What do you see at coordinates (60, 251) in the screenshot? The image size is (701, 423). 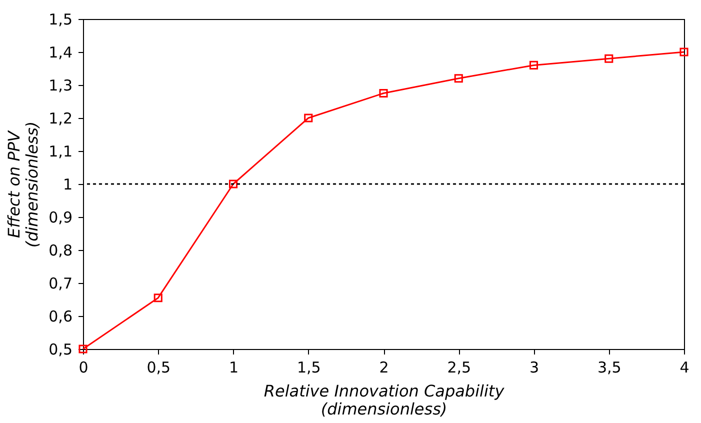 I see `y-tick-label: 0,8` at bounding box center [60, 251].